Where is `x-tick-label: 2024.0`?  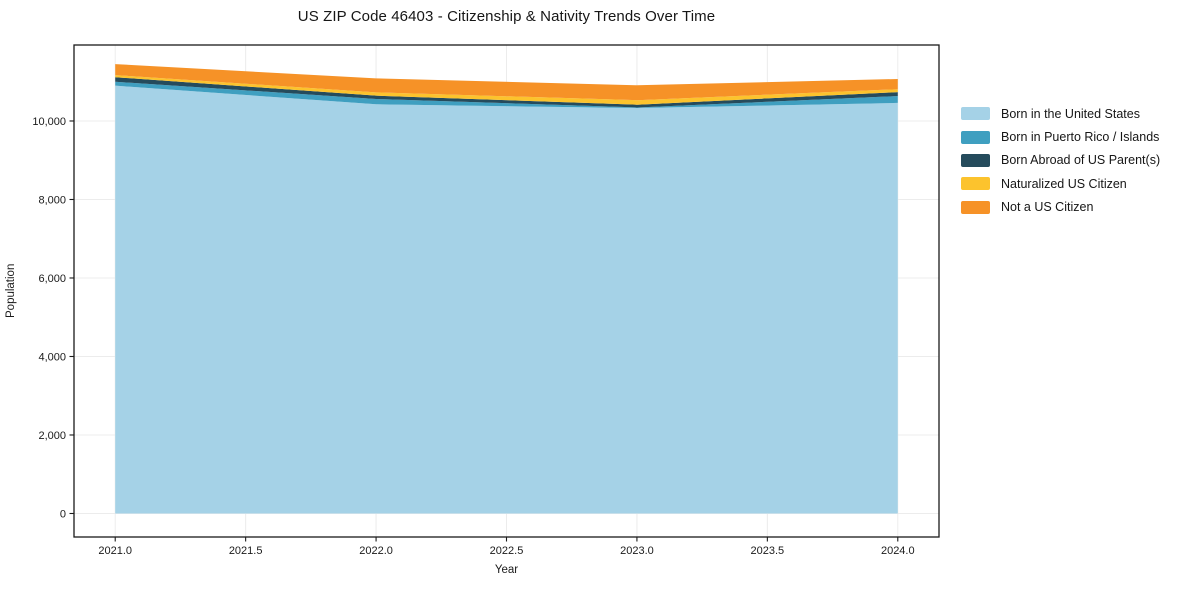
x-tick-label: 2024.0 is located at coordinates (898, 551).